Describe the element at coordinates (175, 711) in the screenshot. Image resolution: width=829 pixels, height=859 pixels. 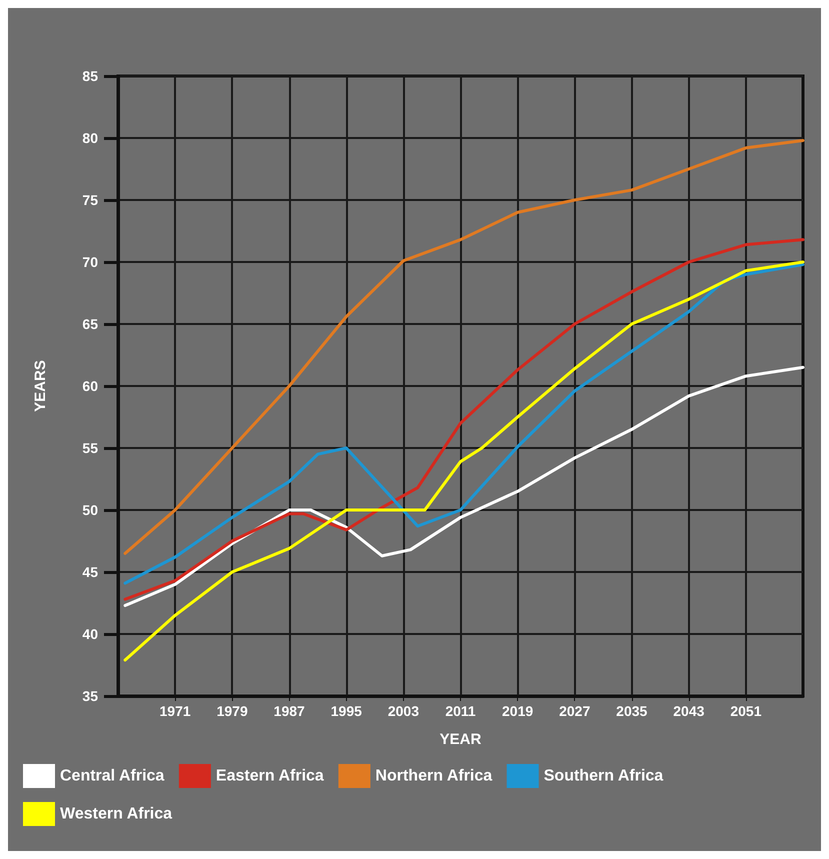
I see `x-tick-label: 1971` at that location.